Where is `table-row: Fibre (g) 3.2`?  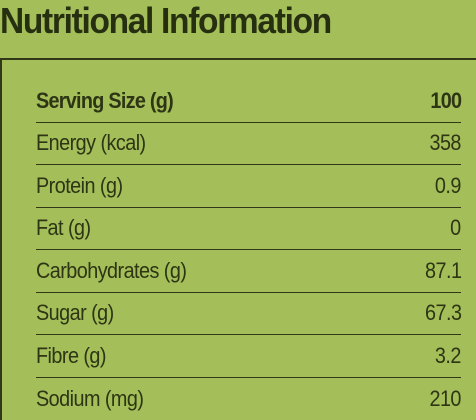 table-row: Fibre (g) 3.2 is located at coordinates (249, 356).